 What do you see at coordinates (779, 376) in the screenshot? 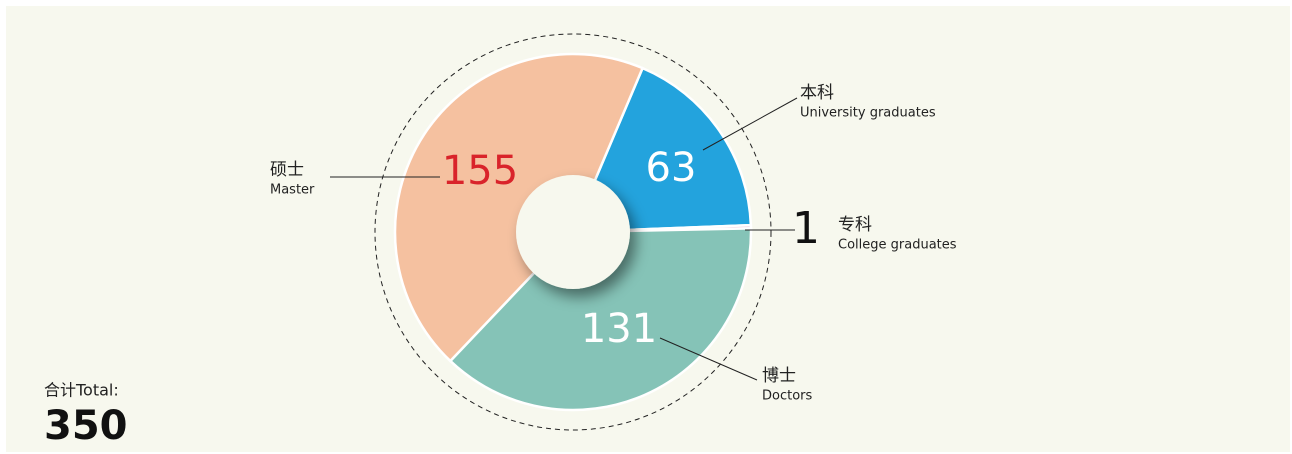
I see `category-label: 博士` at bounding box center [779, 376].